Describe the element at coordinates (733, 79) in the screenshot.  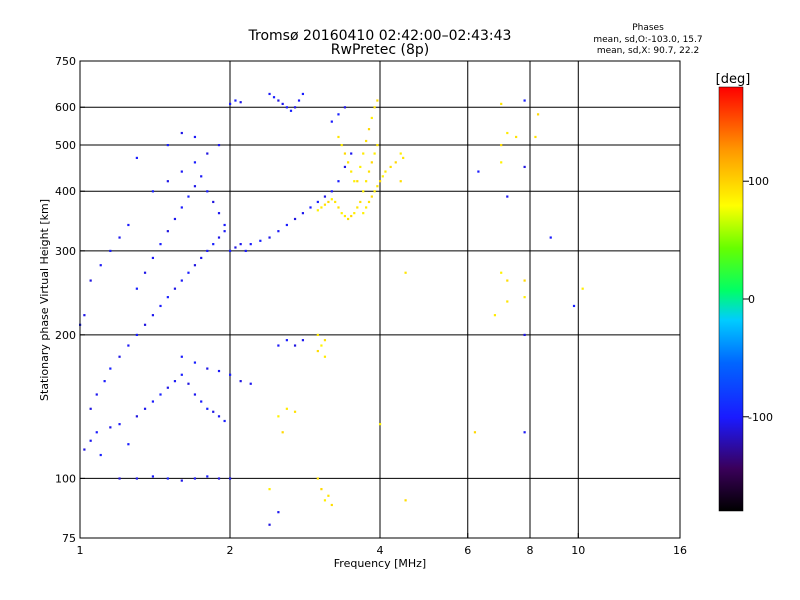
I see `colorbar-unit: [deg]` at that location.